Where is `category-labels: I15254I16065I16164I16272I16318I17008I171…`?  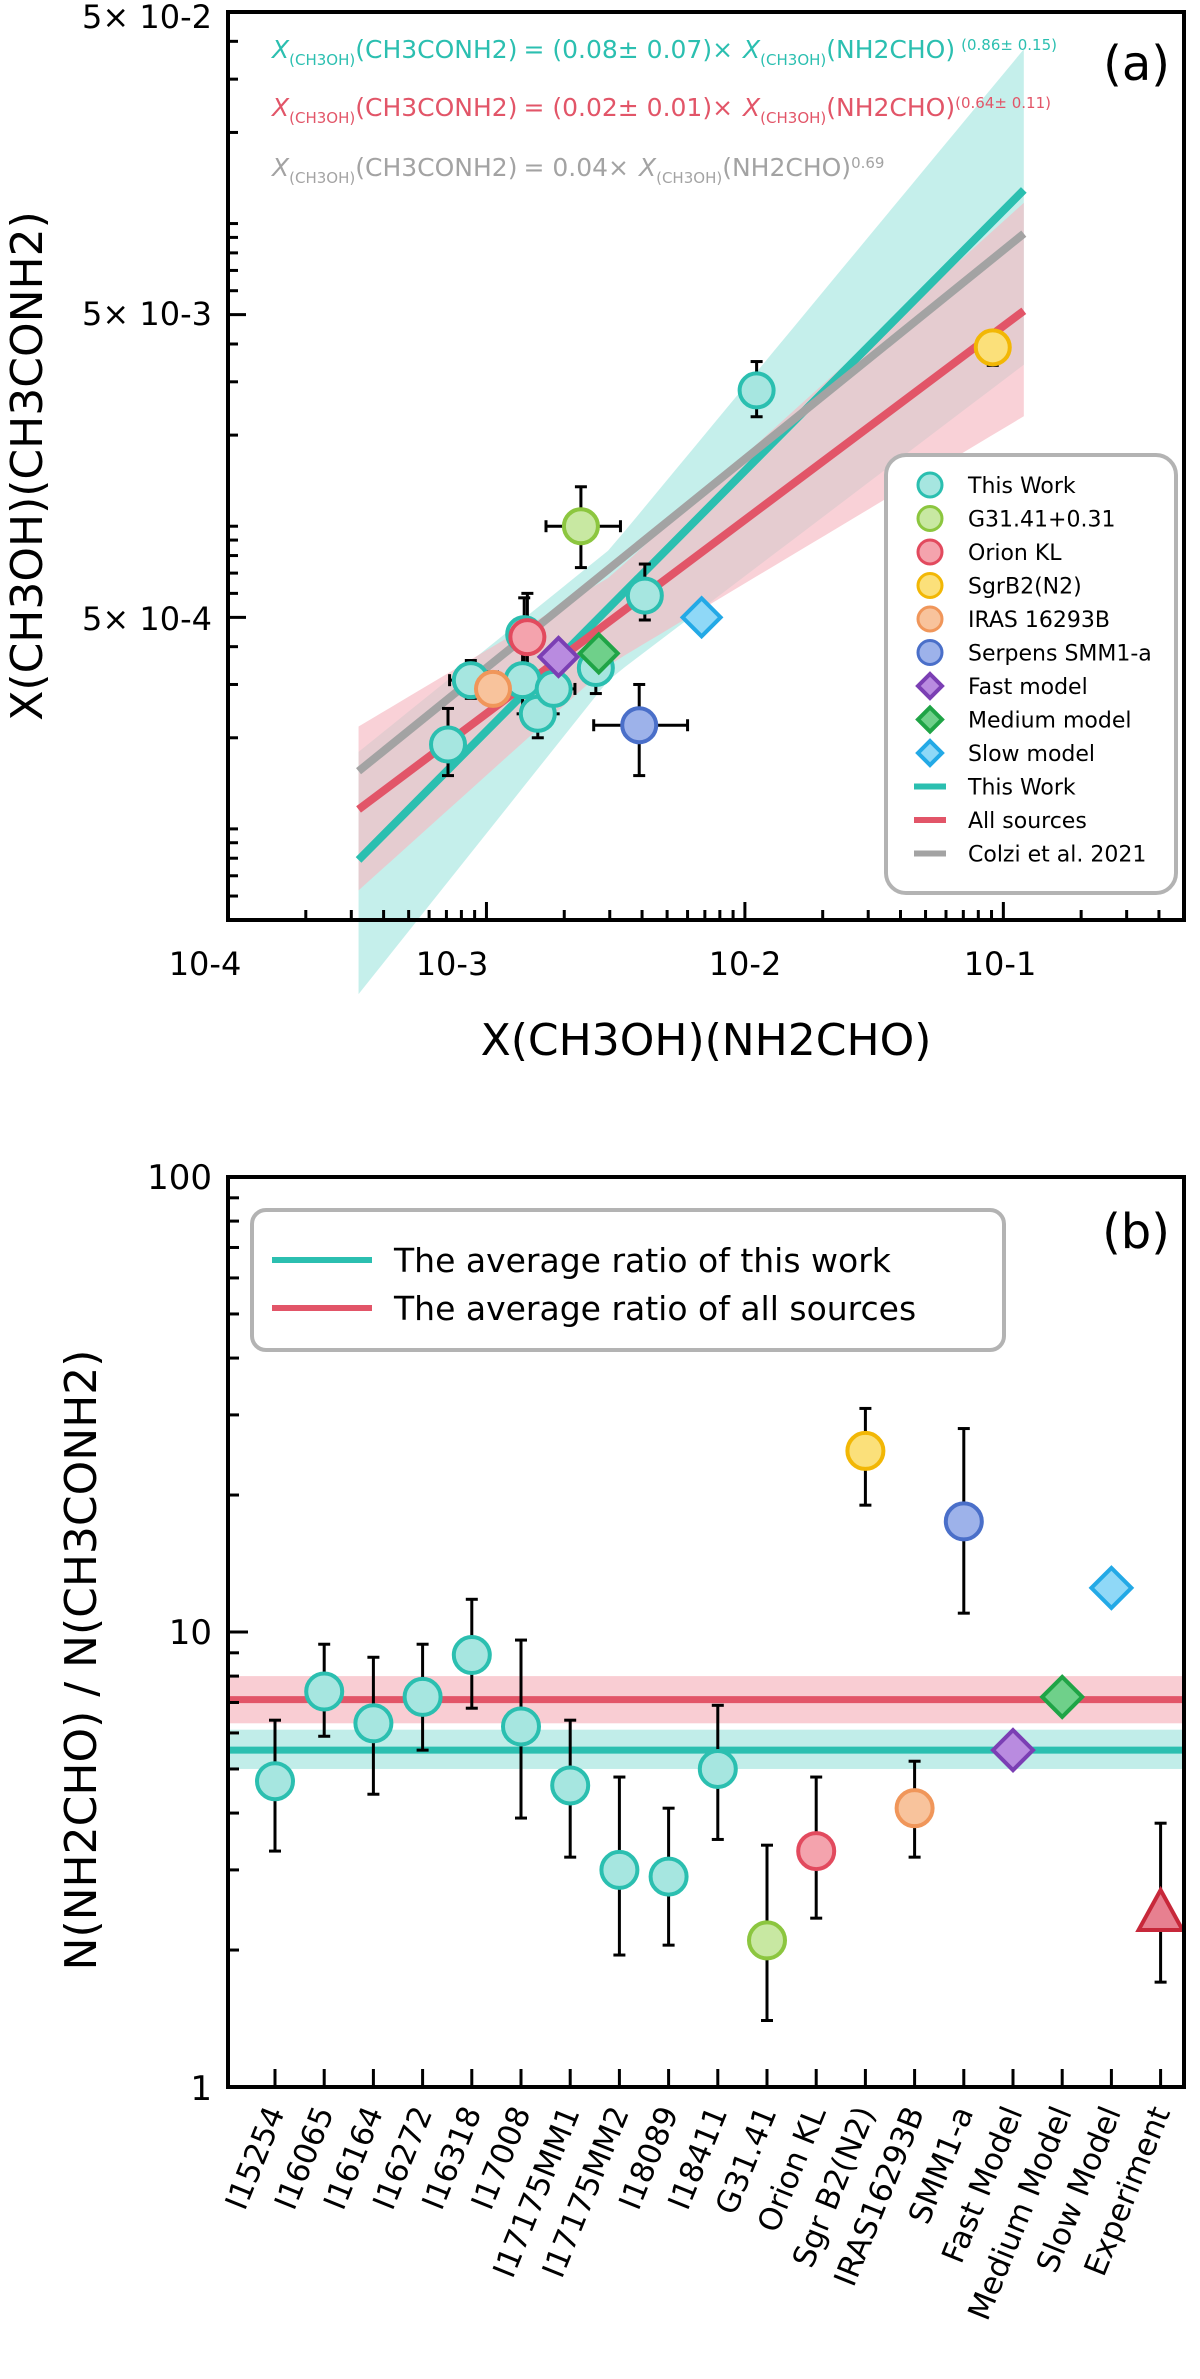
category-labels: I15254I16065I16164I16272I16318I17008I171… is located at coordinates (698, 2213).